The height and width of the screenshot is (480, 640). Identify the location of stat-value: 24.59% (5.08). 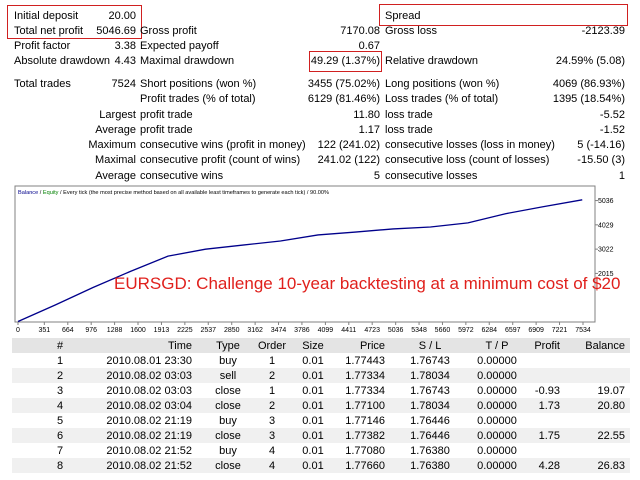
(545, 61).